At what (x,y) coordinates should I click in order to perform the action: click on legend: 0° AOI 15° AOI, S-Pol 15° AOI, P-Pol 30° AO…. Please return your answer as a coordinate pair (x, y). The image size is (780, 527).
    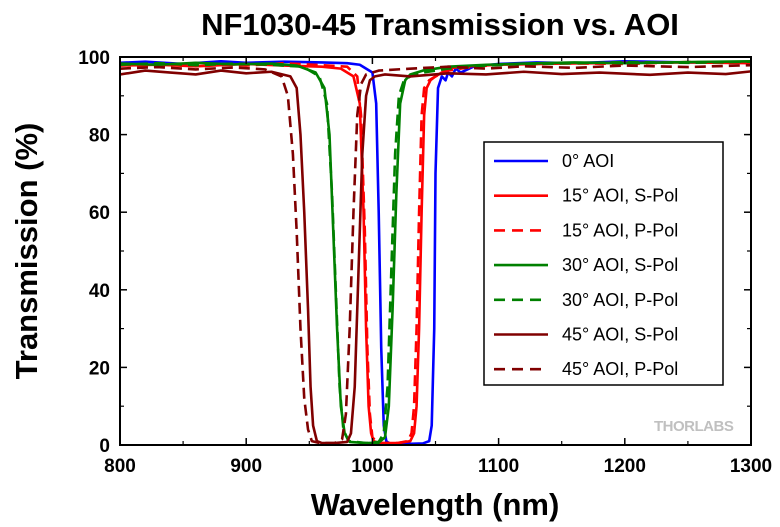
    Looking at the image, I should click on (603, 263).